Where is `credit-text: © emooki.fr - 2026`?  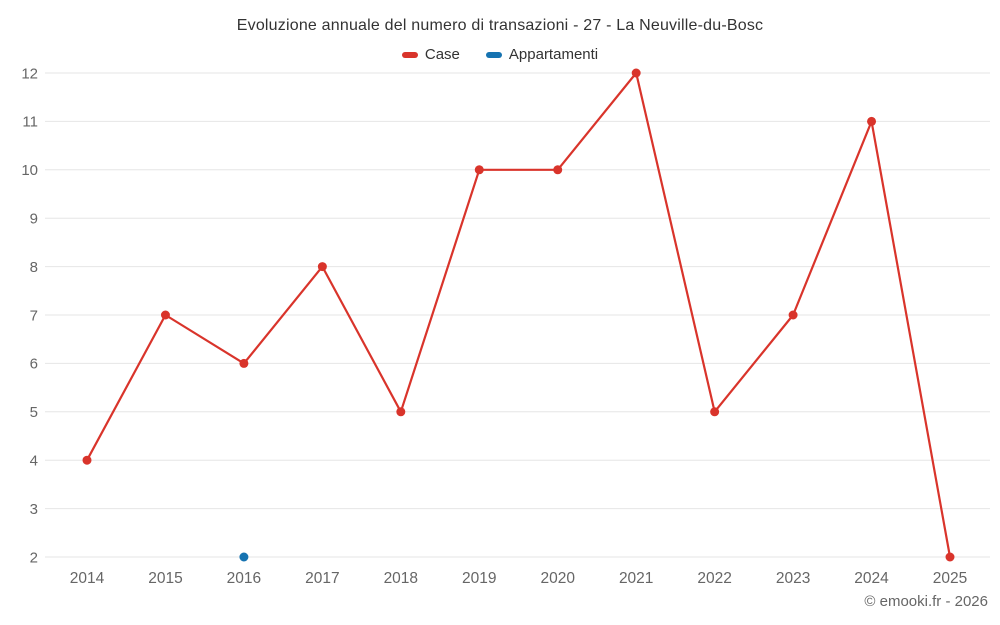
credit-text: © emooki.fr - 2026 is located at coordinates (926, 601).